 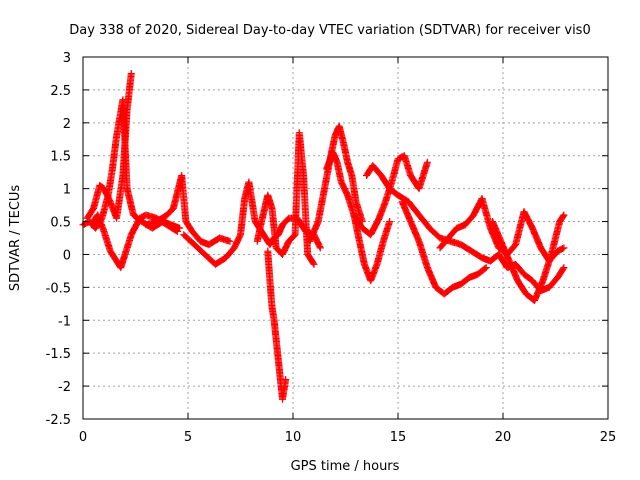 I want to click on series-sat-l, so click(x=444, y=248).